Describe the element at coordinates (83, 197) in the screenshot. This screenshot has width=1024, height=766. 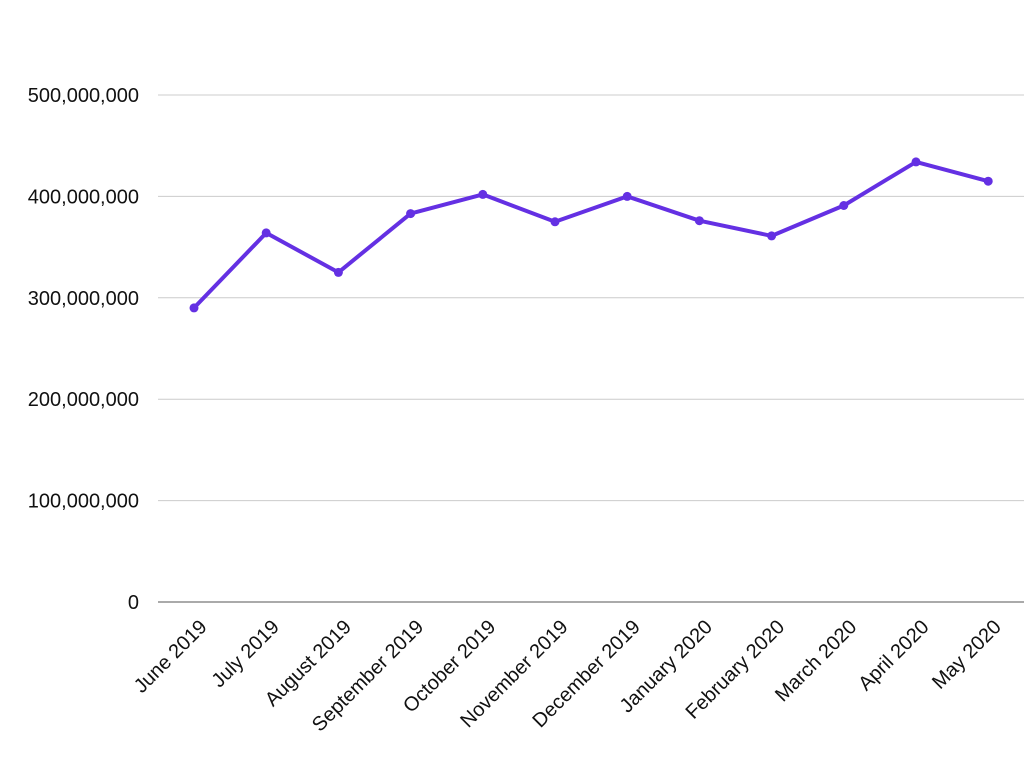
I see `y-tick-label: 400,000,000` at that location.